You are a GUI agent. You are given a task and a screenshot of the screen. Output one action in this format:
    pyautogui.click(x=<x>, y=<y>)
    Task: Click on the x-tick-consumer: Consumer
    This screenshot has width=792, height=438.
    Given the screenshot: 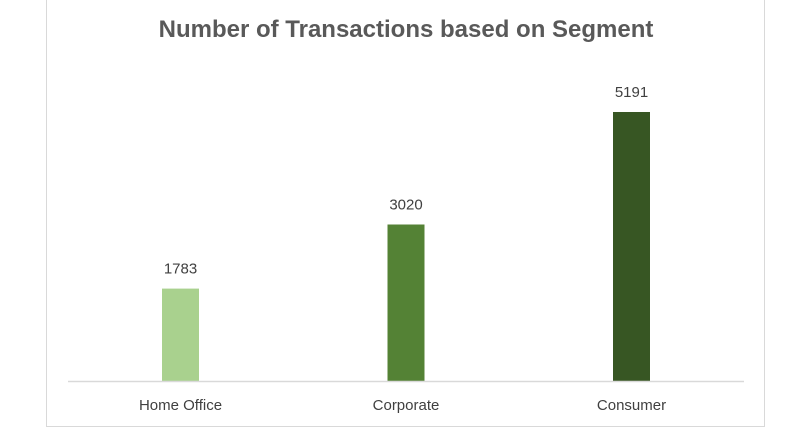 What is the action you would take?
    pyautogui.click(x=631, y=405)
    